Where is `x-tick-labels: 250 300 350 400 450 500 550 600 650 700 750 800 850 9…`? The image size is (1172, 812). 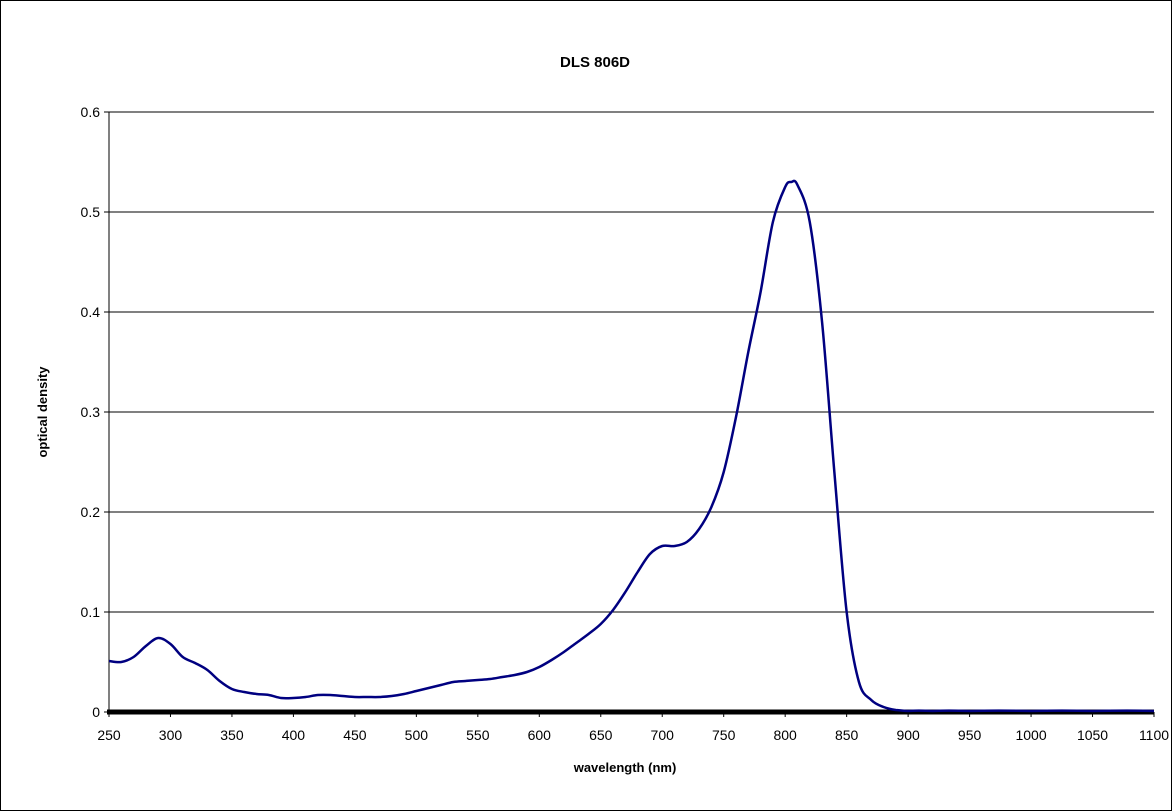 x-tick-labels: 250 300 350 400 450 500 550 600 650 700 750 800 850 9… is located at coordinates (633, 735).